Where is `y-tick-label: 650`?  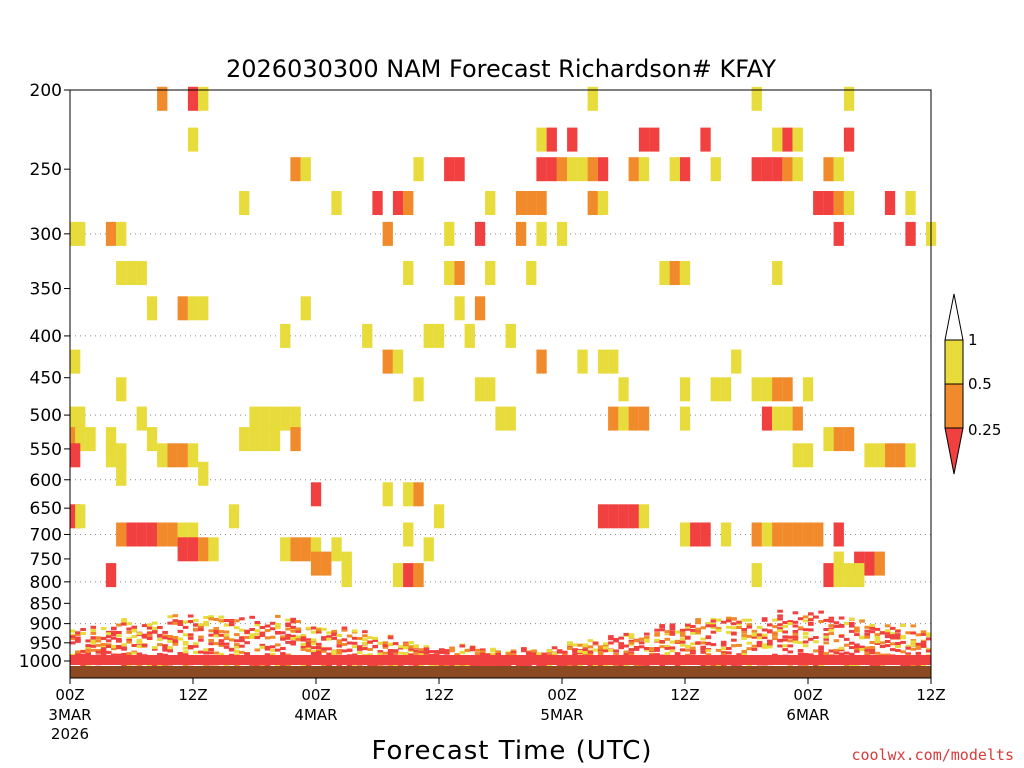 y-tick-label: 650 is located at coordinates (46, 509).